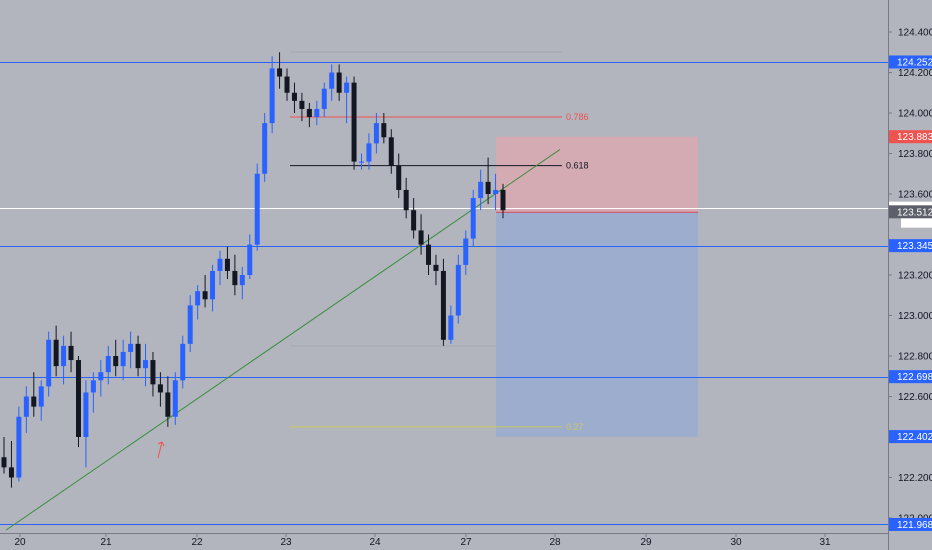  What do you see at coordinates (197, 542) in the screenshot?
I see `x-tick-label: 22` at bounding box center [197, 542].